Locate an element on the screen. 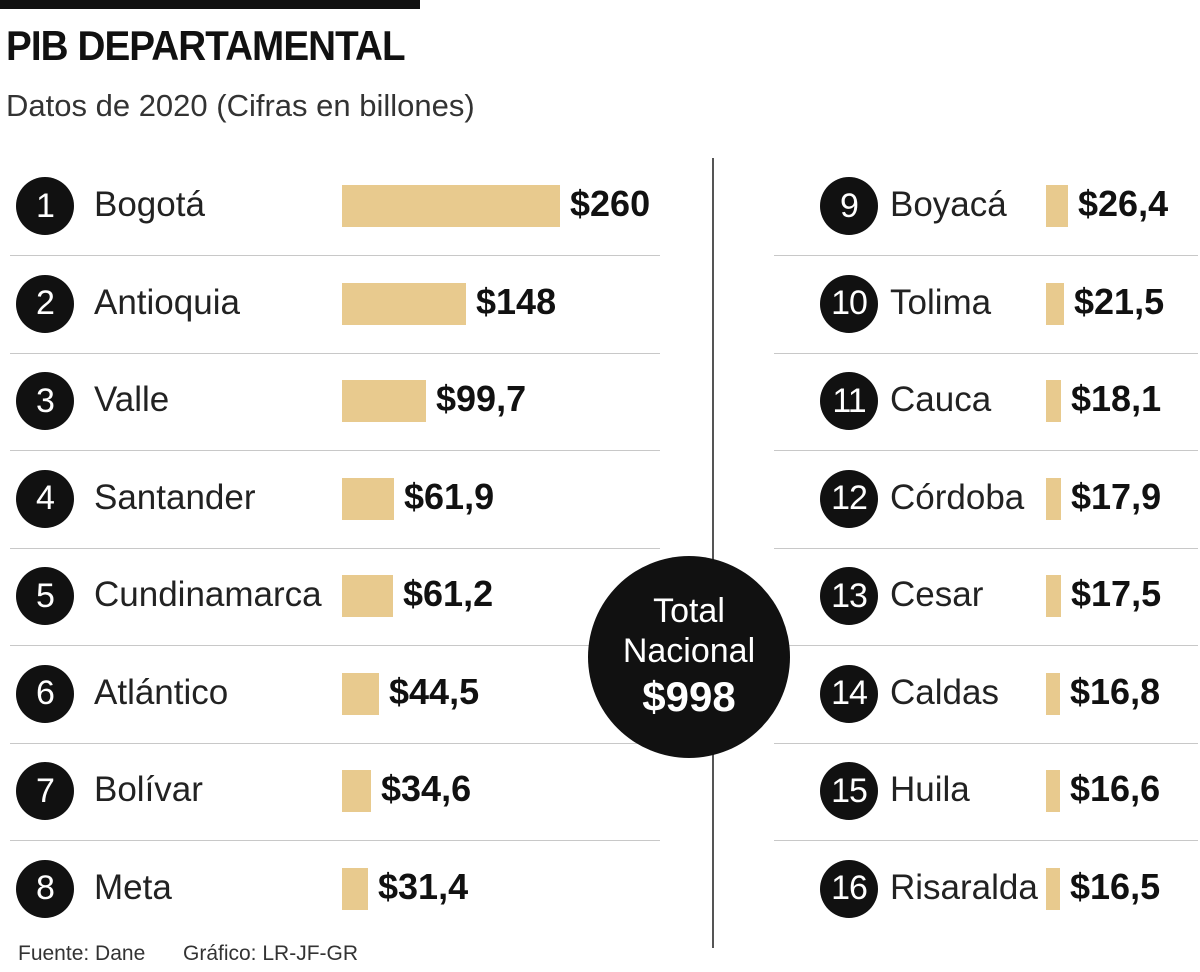 The height and width of the screenshot is (972, 1200). chart-row: 7 Bolívar $34,6 is located at coordinates (335, 792).